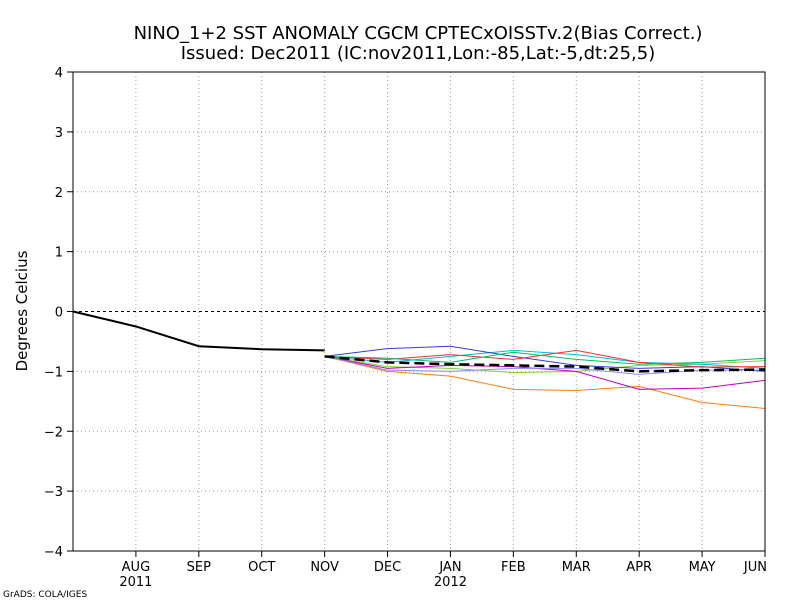 The image size is (800, 600). Describe the element at coordinates (53, 552) in the screenshot. I see `y-tick-label-0: −4` at that location.